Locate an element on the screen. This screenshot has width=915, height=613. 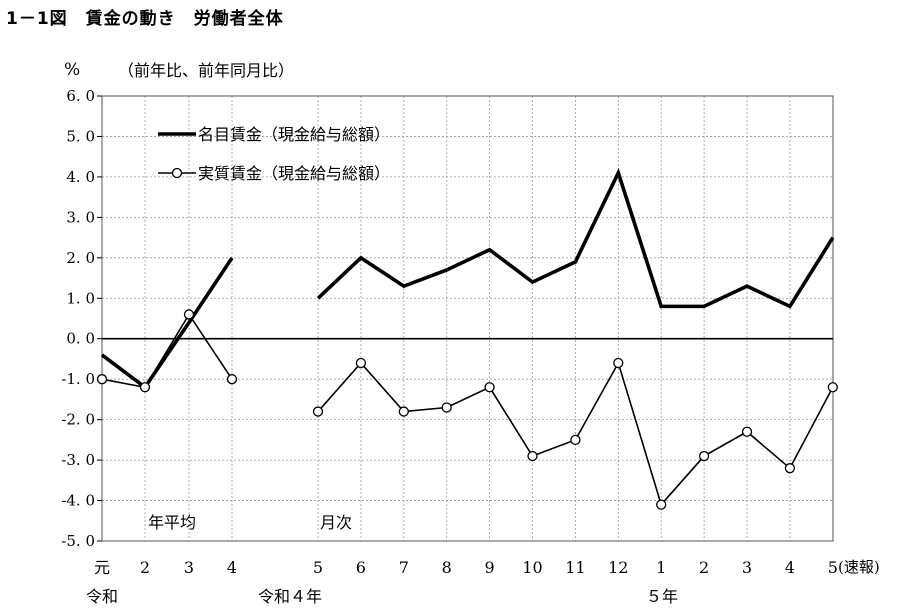
x-group-label-reiwa4: 令和４年 is located at coordinates (290, 596).